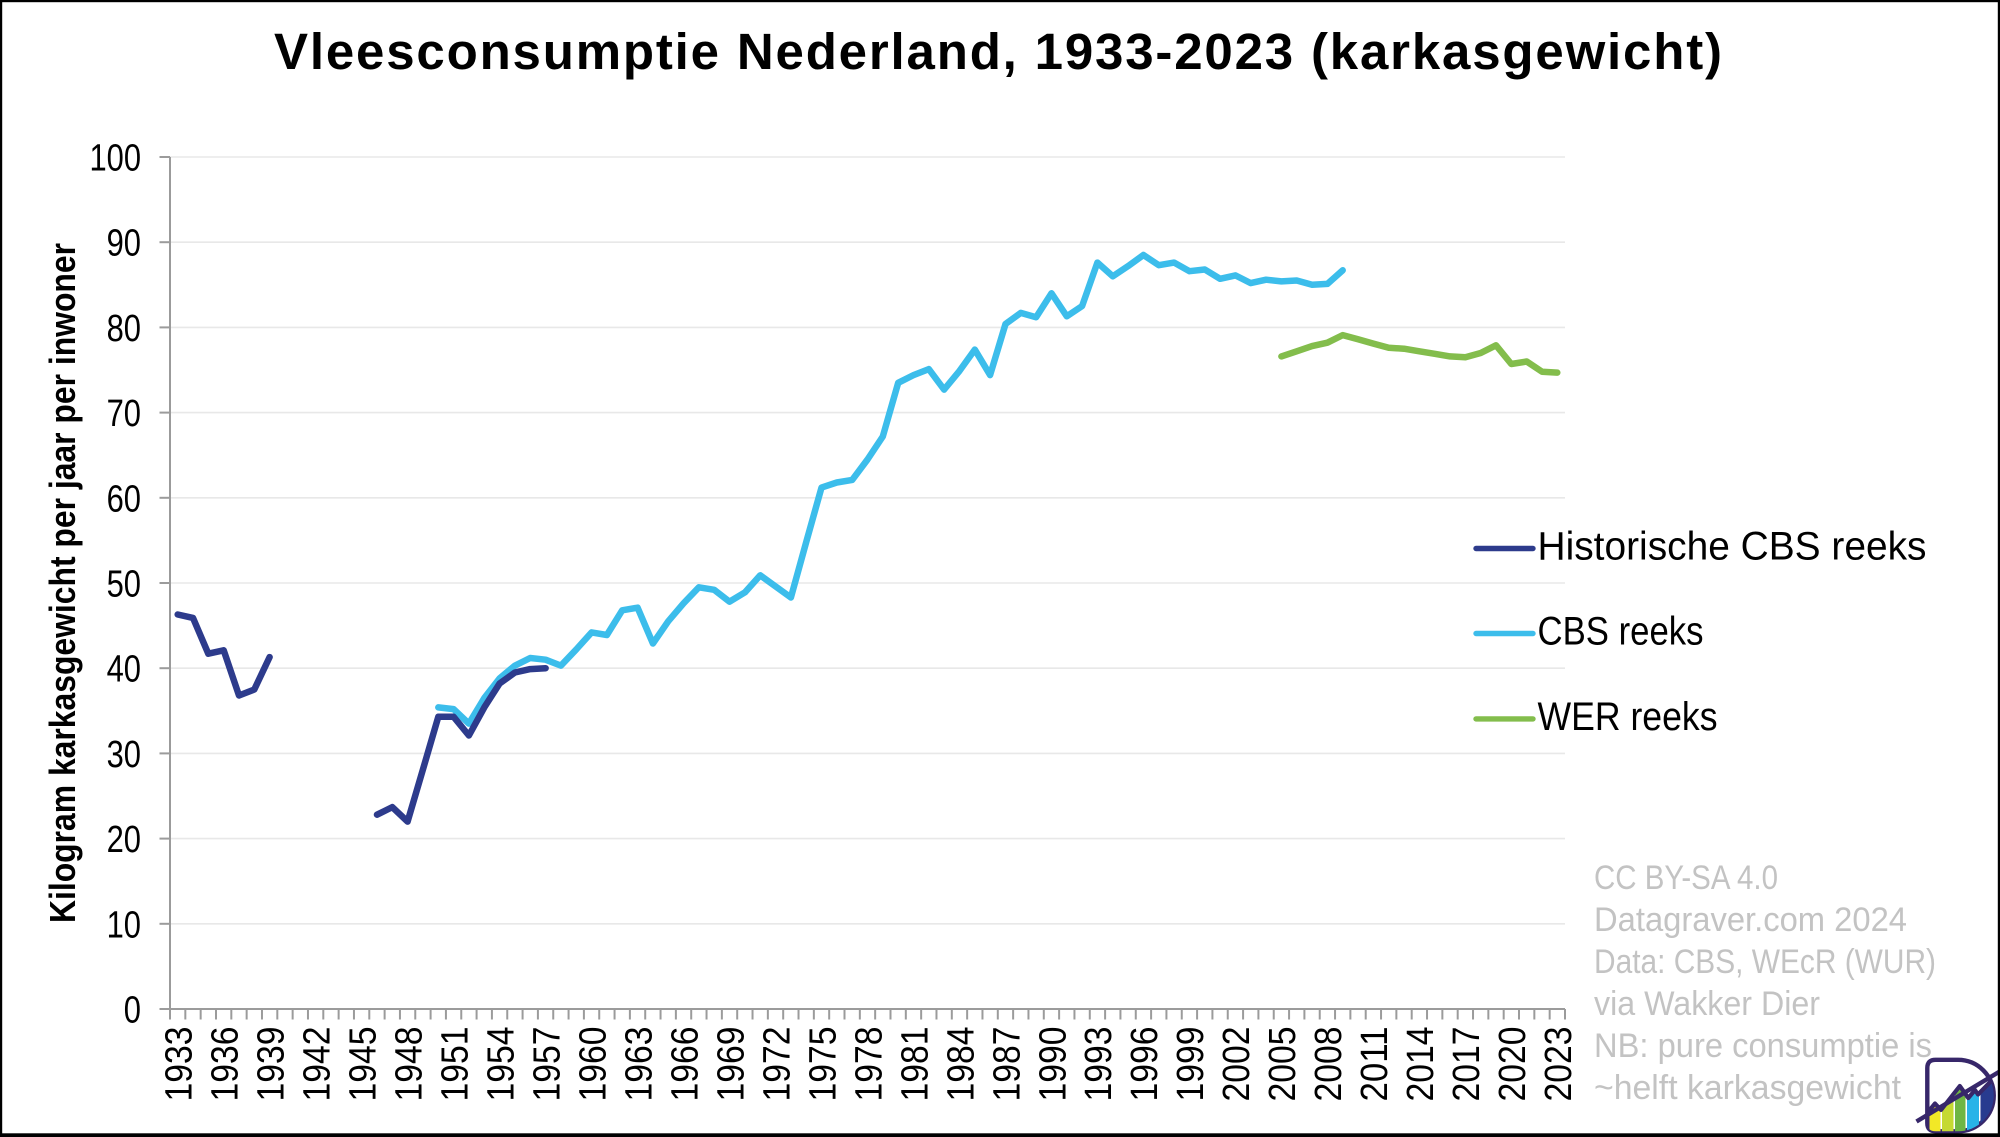  Describe the element at coordinates (731, 1064) in the screenshot. I see `svg-text: 1969` at that location.